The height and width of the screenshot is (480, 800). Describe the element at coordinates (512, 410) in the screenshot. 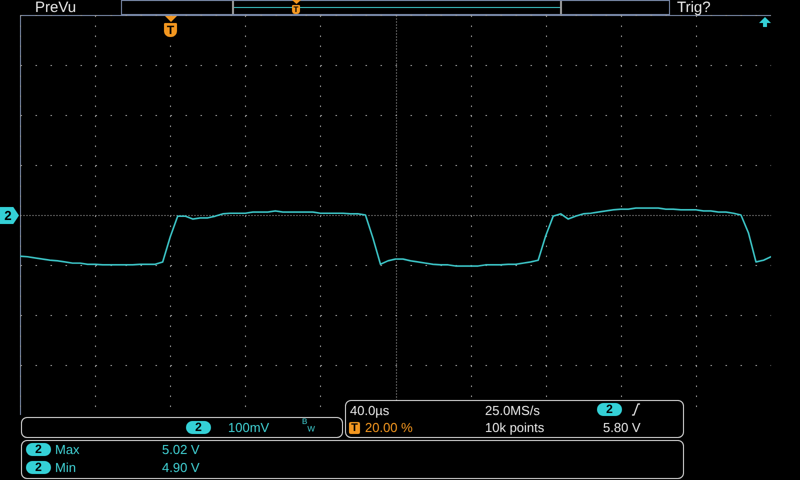

I see `text: 25.0MS/s` at that location.